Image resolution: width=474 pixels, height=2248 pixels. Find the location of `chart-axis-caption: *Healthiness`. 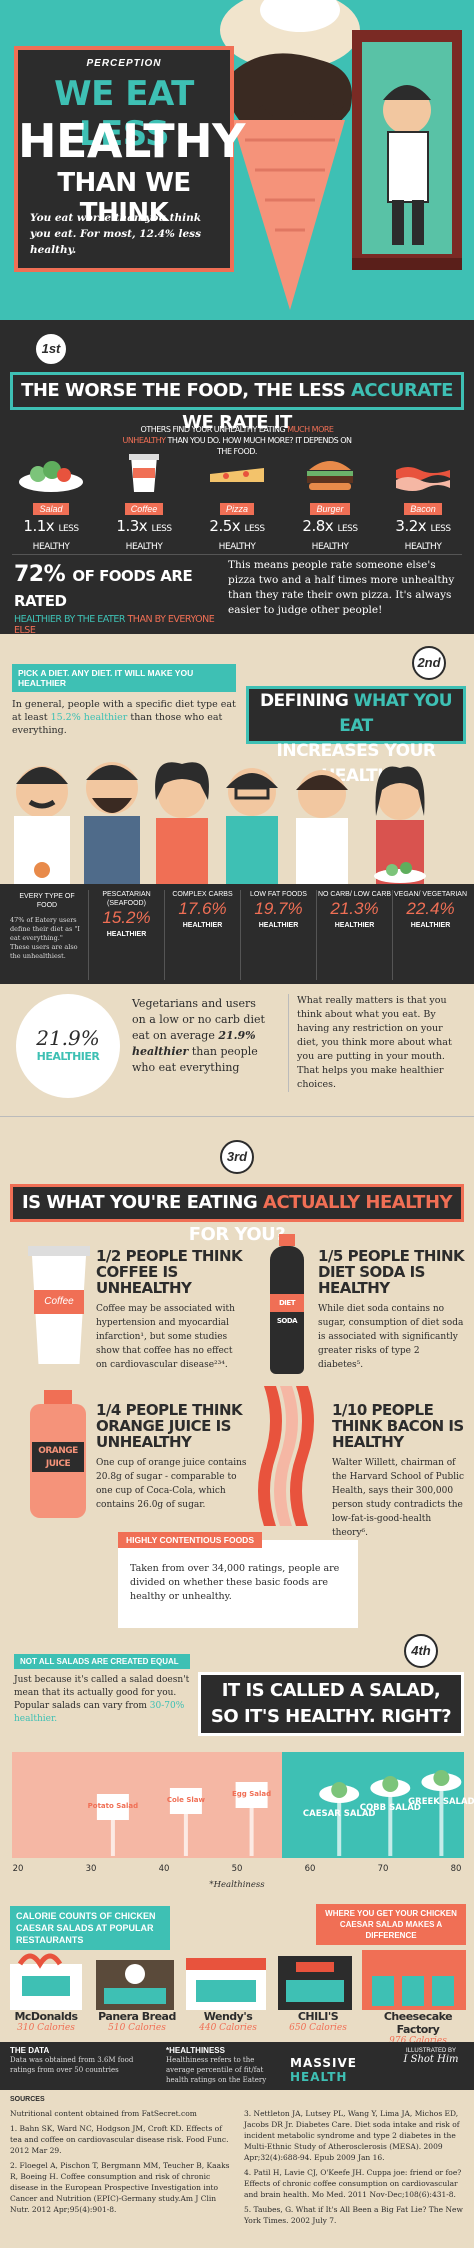

chart-axis-caption: *Healthiness is located at coordinates (237, 1885).